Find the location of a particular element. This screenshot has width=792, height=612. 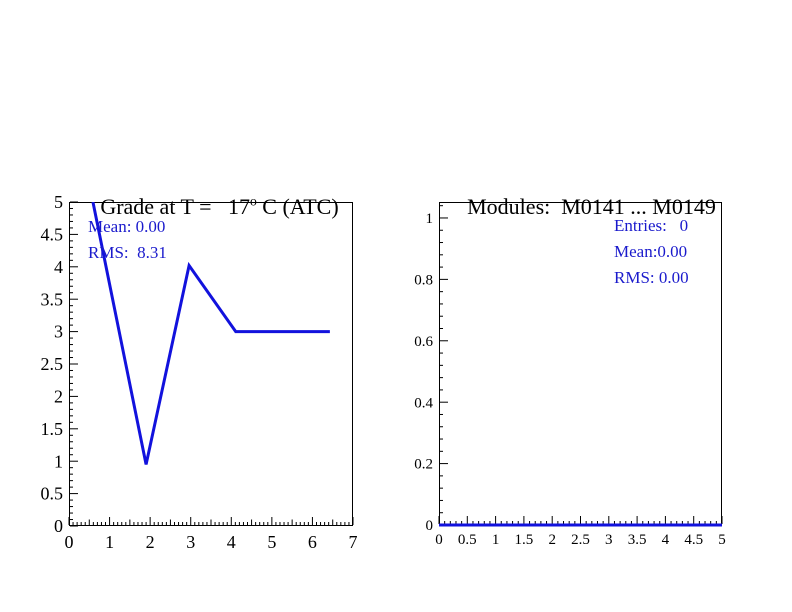

y-tick-label: 2 is located at coordinates (58, 397).